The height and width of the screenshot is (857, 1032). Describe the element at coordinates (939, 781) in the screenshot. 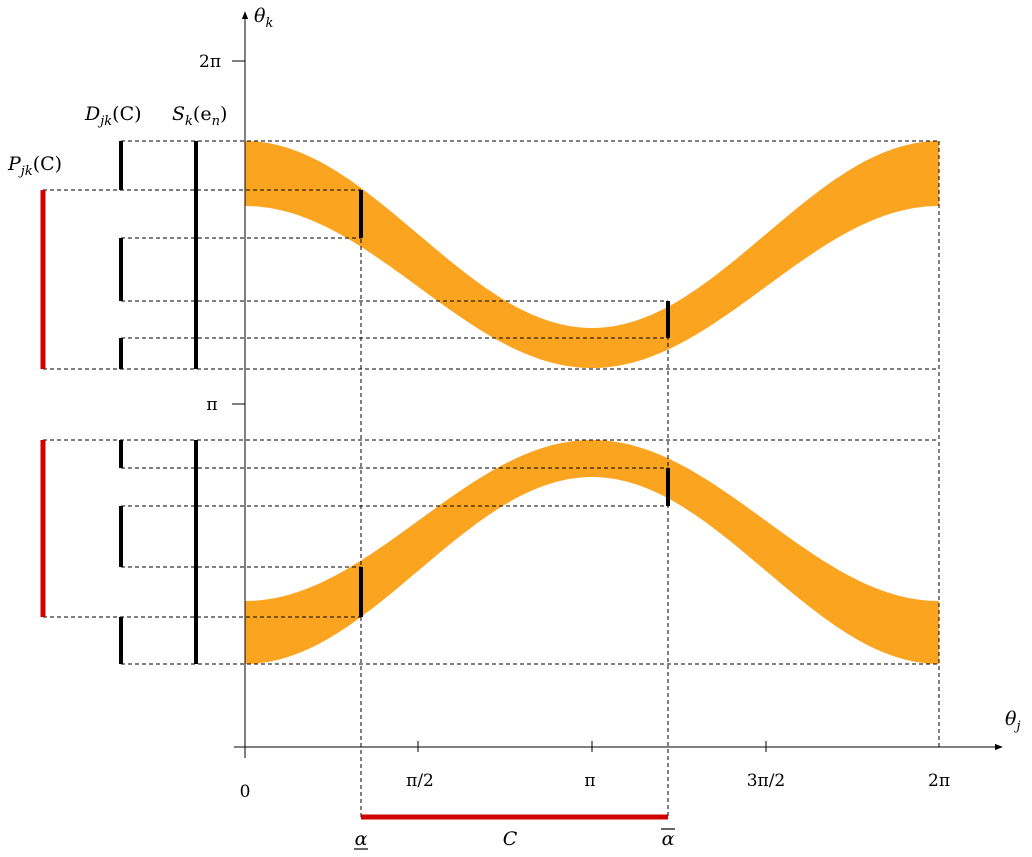

I see `x-tick-2pi: 2π` at that location.